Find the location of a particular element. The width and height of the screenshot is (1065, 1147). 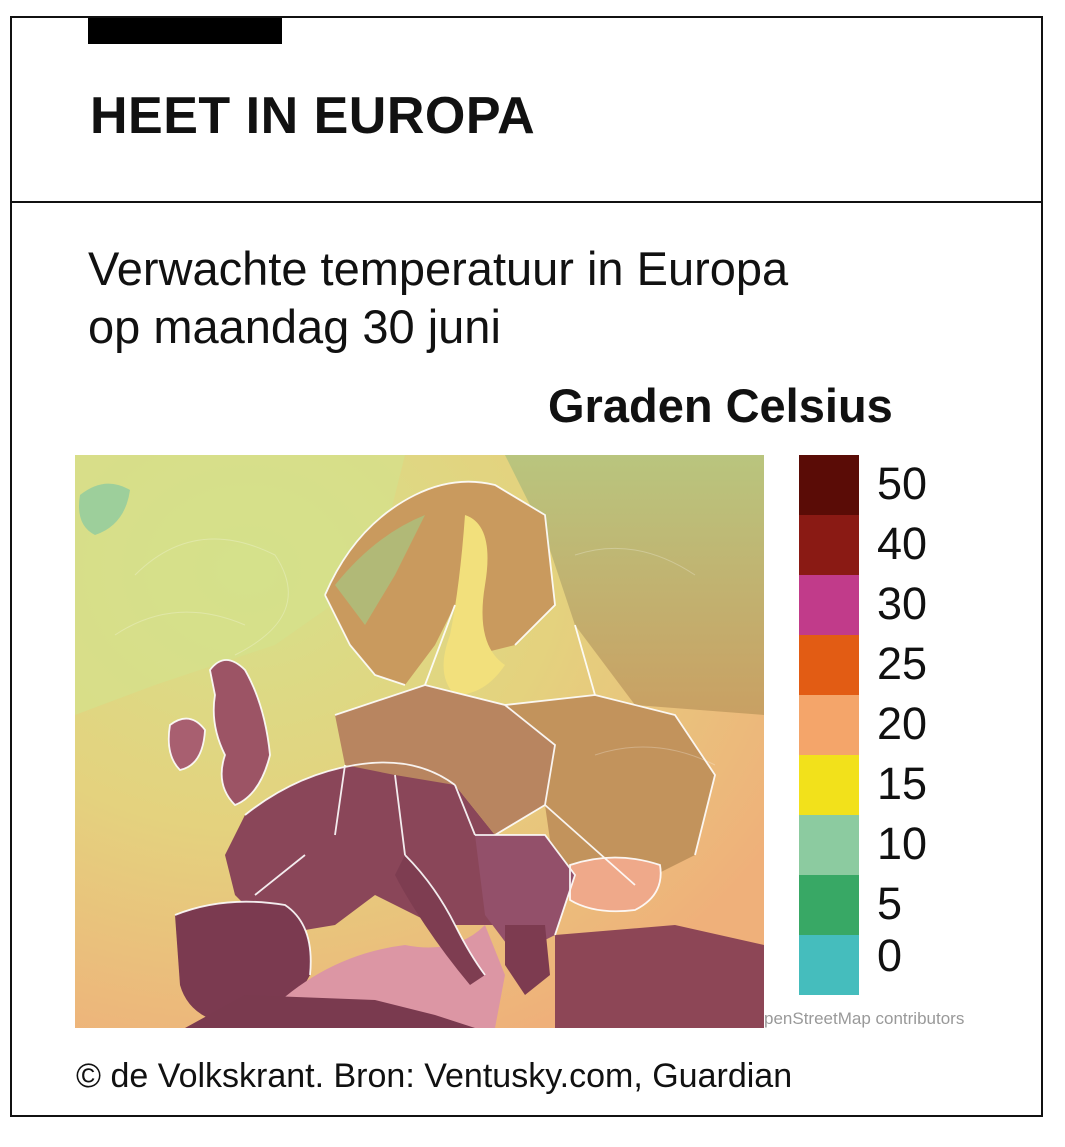

legend-label: 5 is located at coordinates (890, 903).